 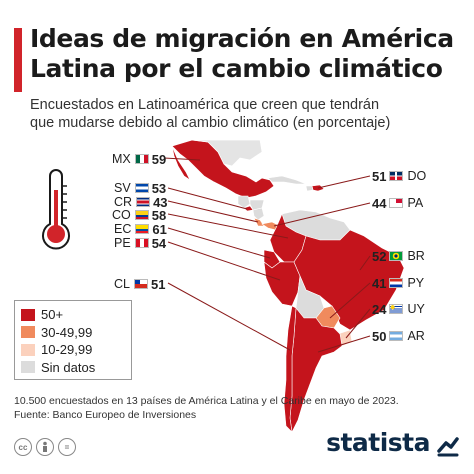 I want to click on thermometer-icon, so click(x=56, y=209).